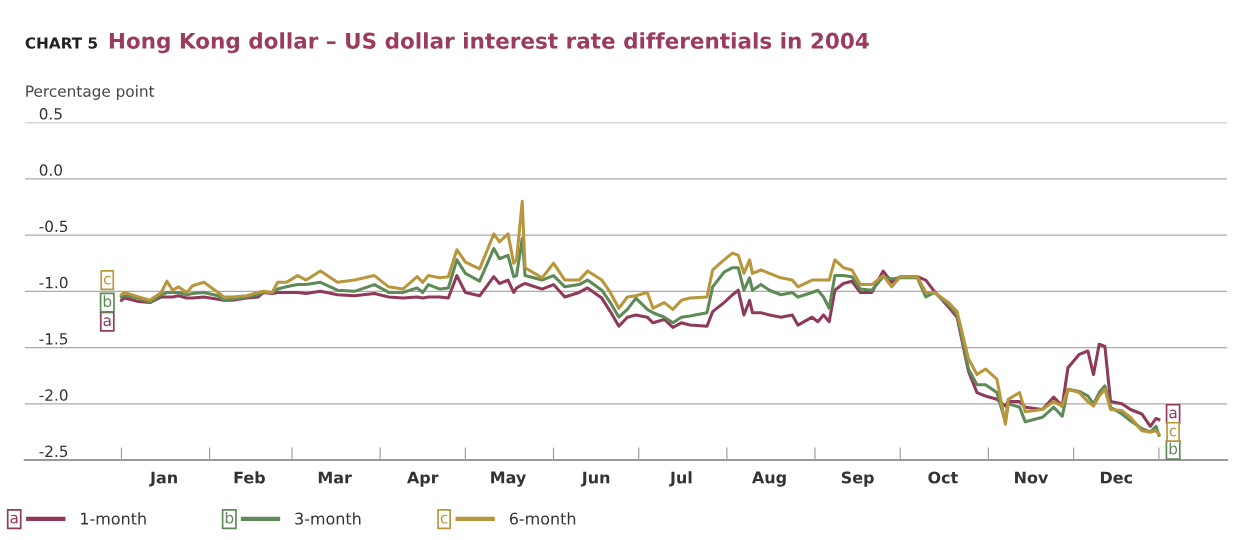 The width and height of the screenshot is (1242, 540). What do you see at coordinates (61, 43) in the screenshot?
I see `chart-subtitle: CHART 5` at bounding box center [61, 43].